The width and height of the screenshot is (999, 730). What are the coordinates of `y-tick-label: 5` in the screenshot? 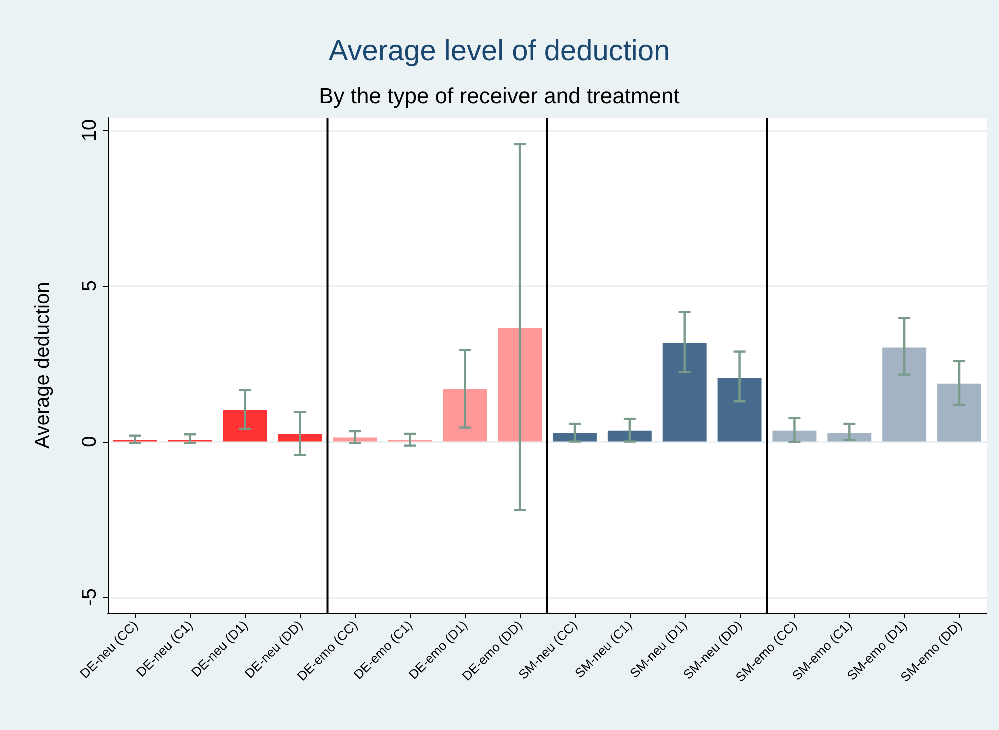 It's located at (90, 286).